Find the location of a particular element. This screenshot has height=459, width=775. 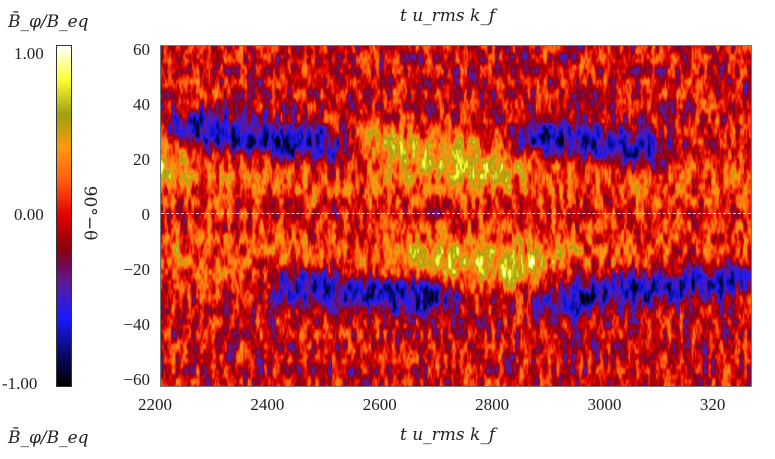

top-axis-title: t u_rms k_f is located at coordinates (448, 16).